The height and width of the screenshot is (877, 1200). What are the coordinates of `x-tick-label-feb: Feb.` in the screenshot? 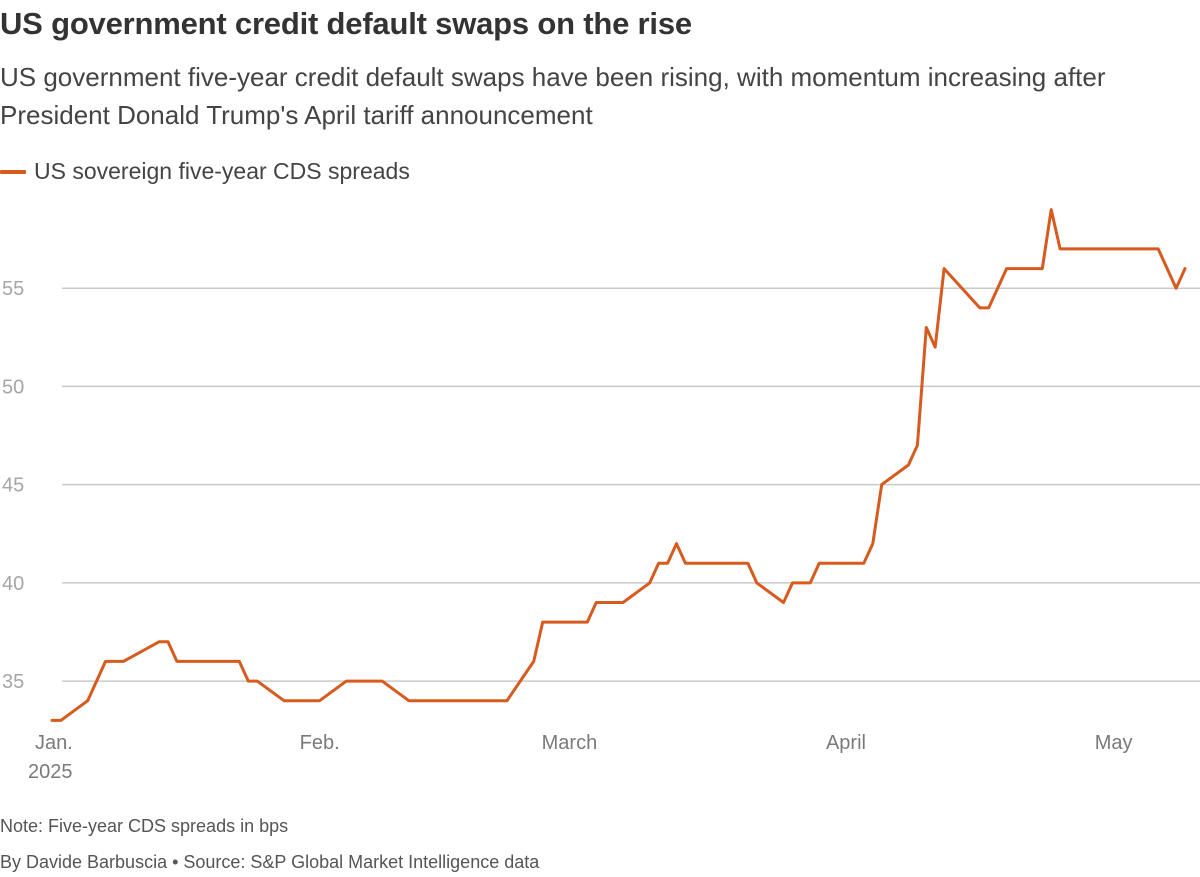 It's located at (320, 743).